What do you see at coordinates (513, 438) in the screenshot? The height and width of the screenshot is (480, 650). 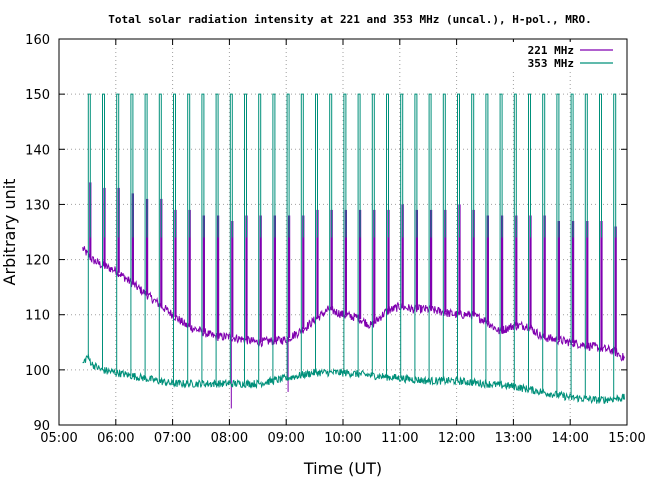 I see `x-tick-label: 13:00` at bounding box center [513, 438].